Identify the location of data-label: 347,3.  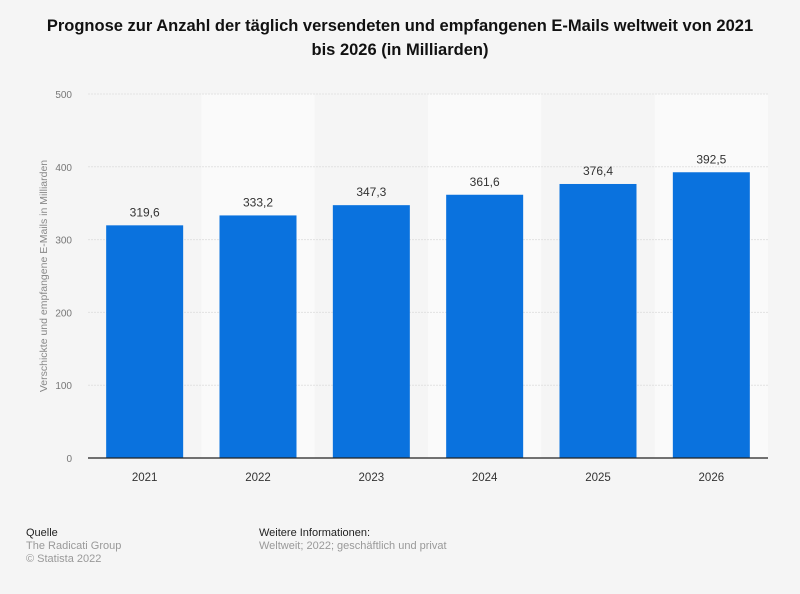
(371, 192).